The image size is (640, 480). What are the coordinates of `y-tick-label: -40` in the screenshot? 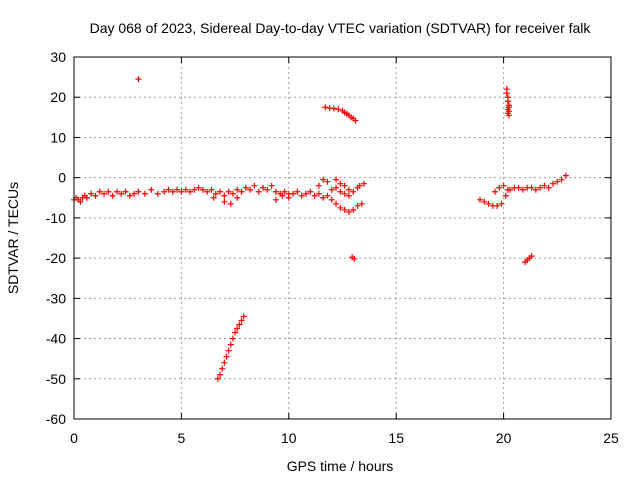 It's located at (56, 339).